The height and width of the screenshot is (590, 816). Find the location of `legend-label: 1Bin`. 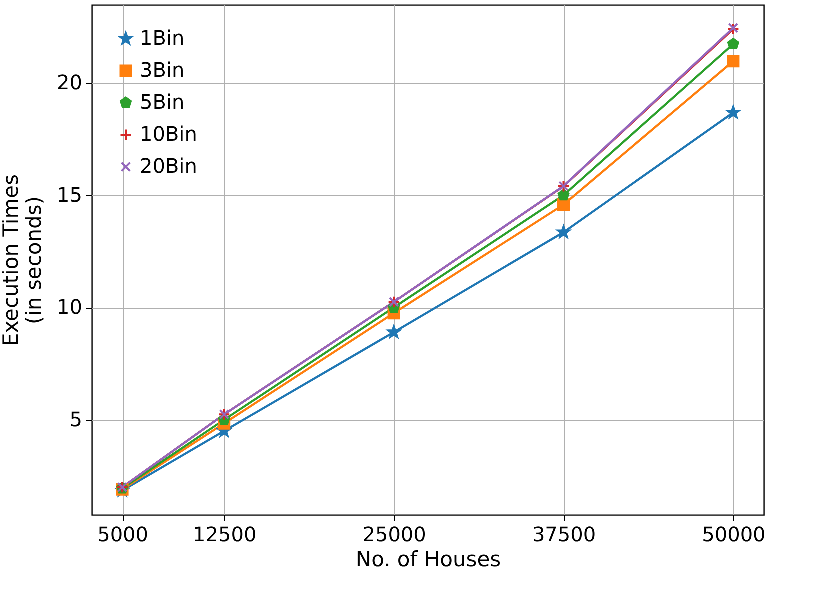

legend-label: 1Bin is located at coordinates (162, 38).